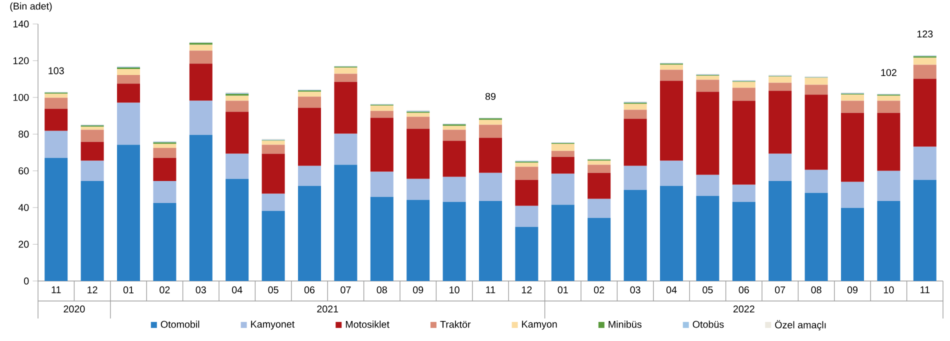  Describe the element at coordinates (743, 309) in the screenshot. I see `text: 2022` at that location.